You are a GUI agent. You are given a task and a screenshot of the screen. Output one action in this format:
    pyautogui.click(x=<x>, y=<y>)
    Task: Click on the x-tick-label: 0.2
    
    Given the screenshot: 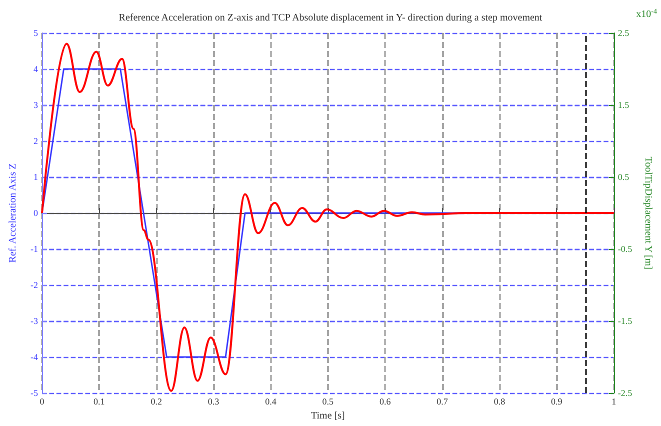 What is the action you would take?
    pyautogui.click(x=156, y=401)
    